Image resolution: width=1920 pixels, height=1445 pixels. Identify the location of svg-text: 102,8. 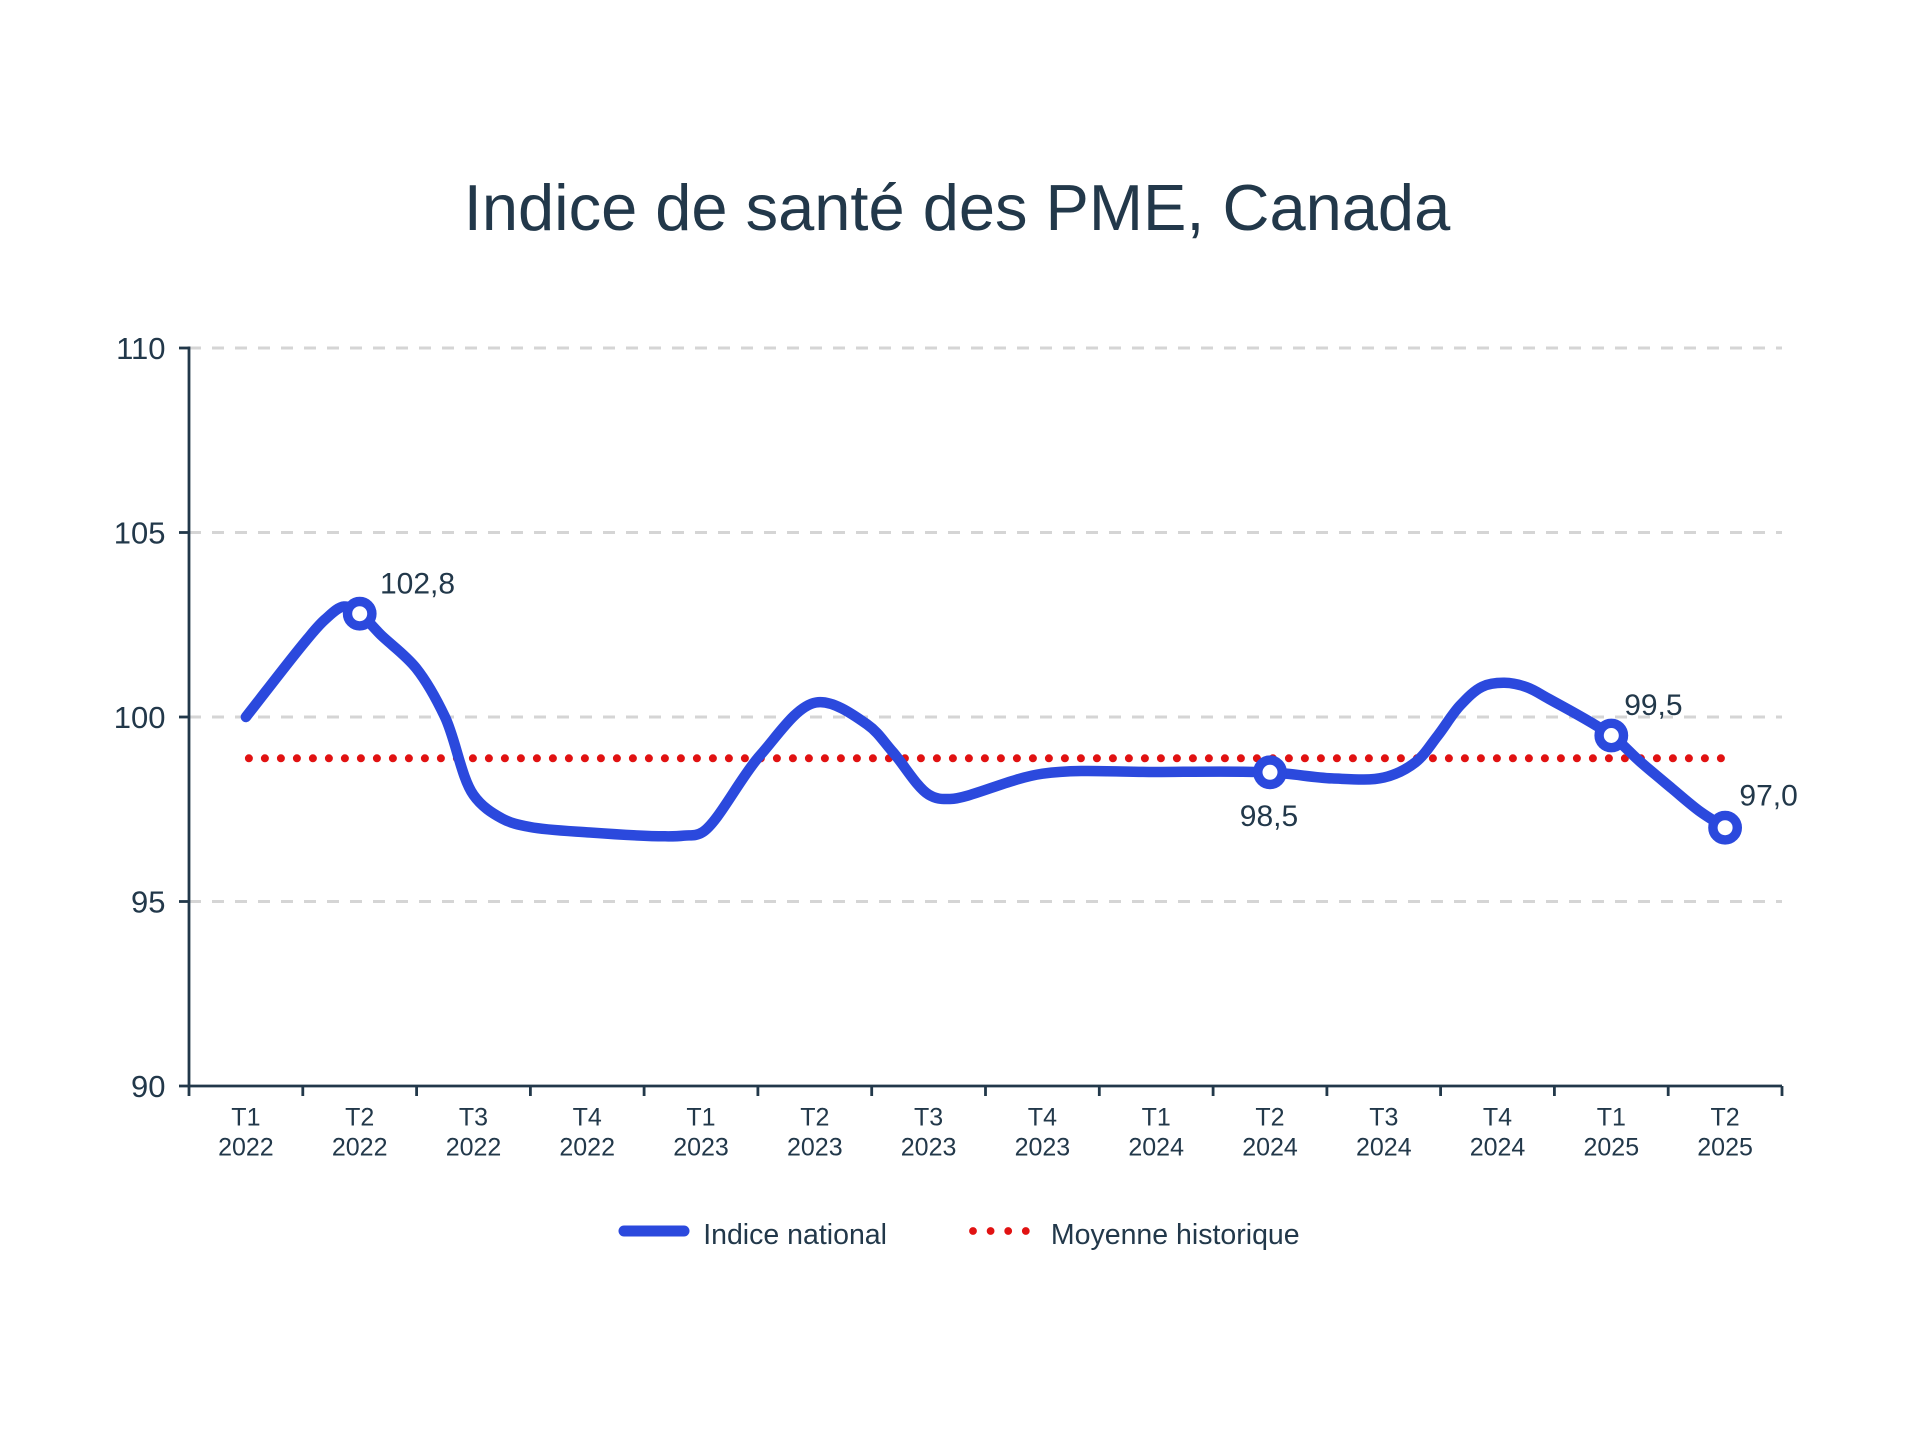
(417, 584).